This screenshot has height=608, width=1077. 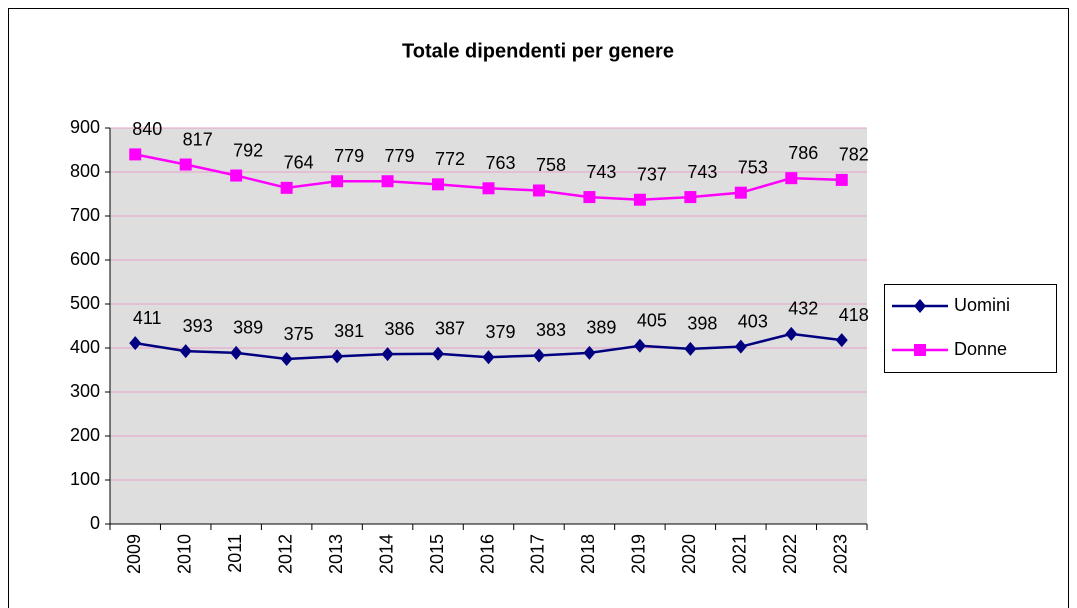 What do you see at coordinates (551, 330) in the screenshot?
I see `data-label: 383` at bounding box center [551, 330].